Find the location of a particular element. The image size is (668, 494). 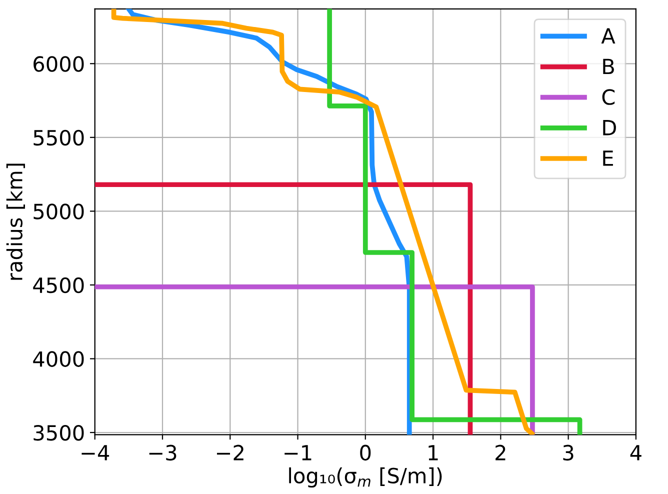

legend-label: D is located at coordinates (609, 128).